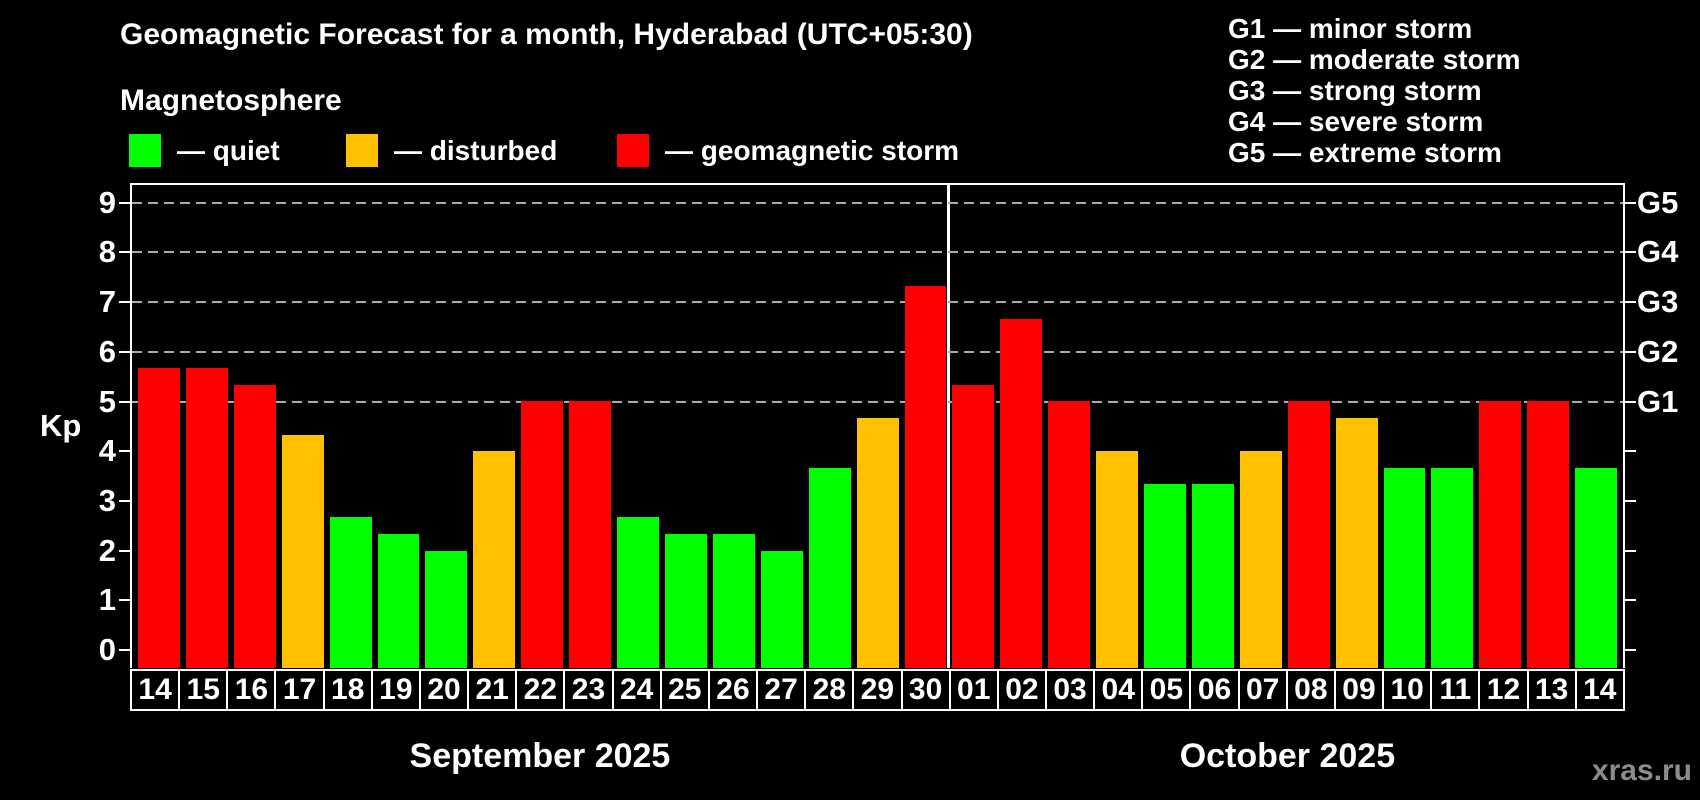 The image size is (1700, 800). What do you see at coordinates (540, 690) in the screenshot?
I see `date-cell: 22` at bounding box center [540, 690].